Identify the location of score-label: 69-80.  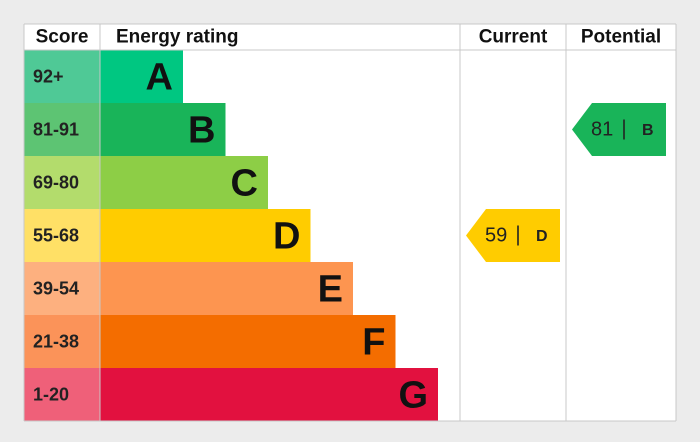
(56, 183).